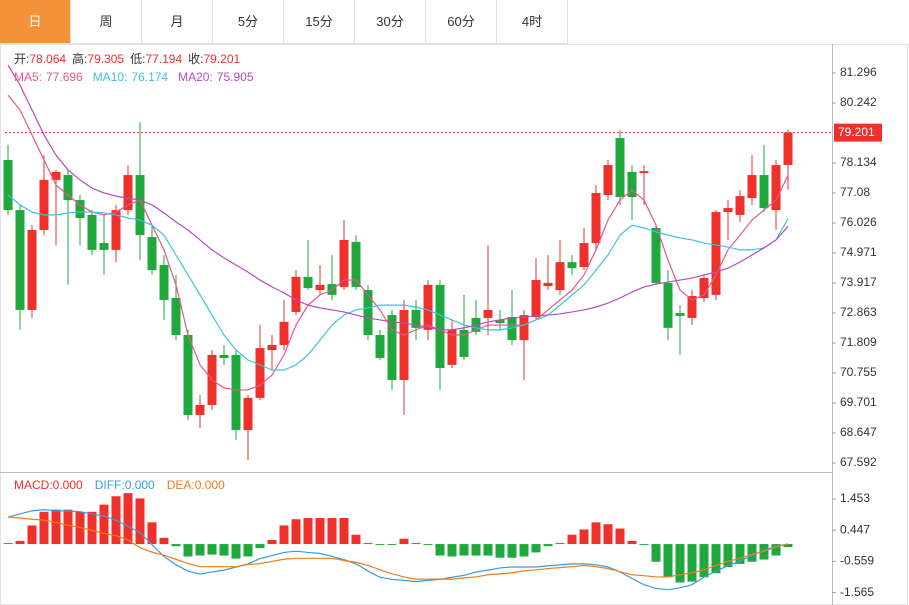 Image resolution: width=909 pixels, height=605 pixels. What do you see at coordinates (35, 22) in the screenshot?
I see `period-tab: 日` at bounding box center [35, 22].